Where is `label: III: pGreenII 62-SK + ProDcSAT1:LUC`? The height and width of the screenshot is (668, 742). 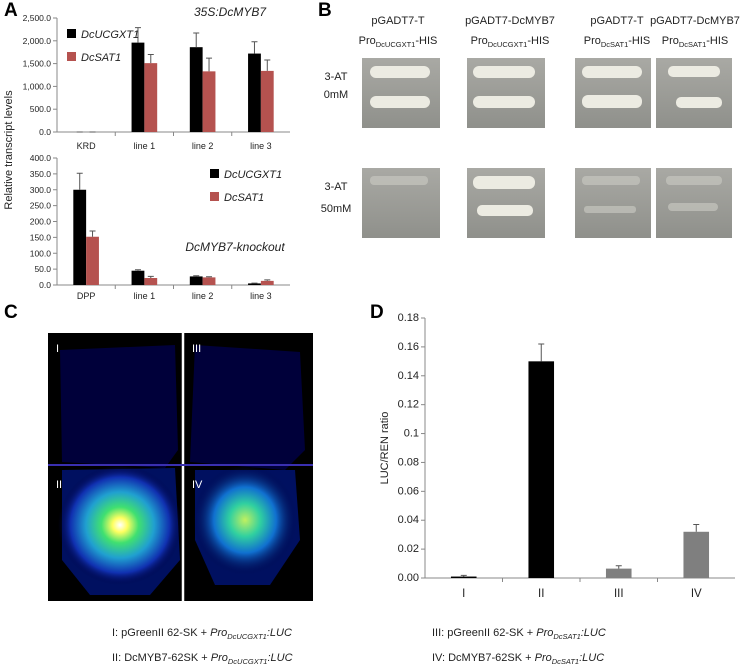 label: III: pGreenII 62-SK + ProDcSAT1:LUC is located at coordinates (519, 634).